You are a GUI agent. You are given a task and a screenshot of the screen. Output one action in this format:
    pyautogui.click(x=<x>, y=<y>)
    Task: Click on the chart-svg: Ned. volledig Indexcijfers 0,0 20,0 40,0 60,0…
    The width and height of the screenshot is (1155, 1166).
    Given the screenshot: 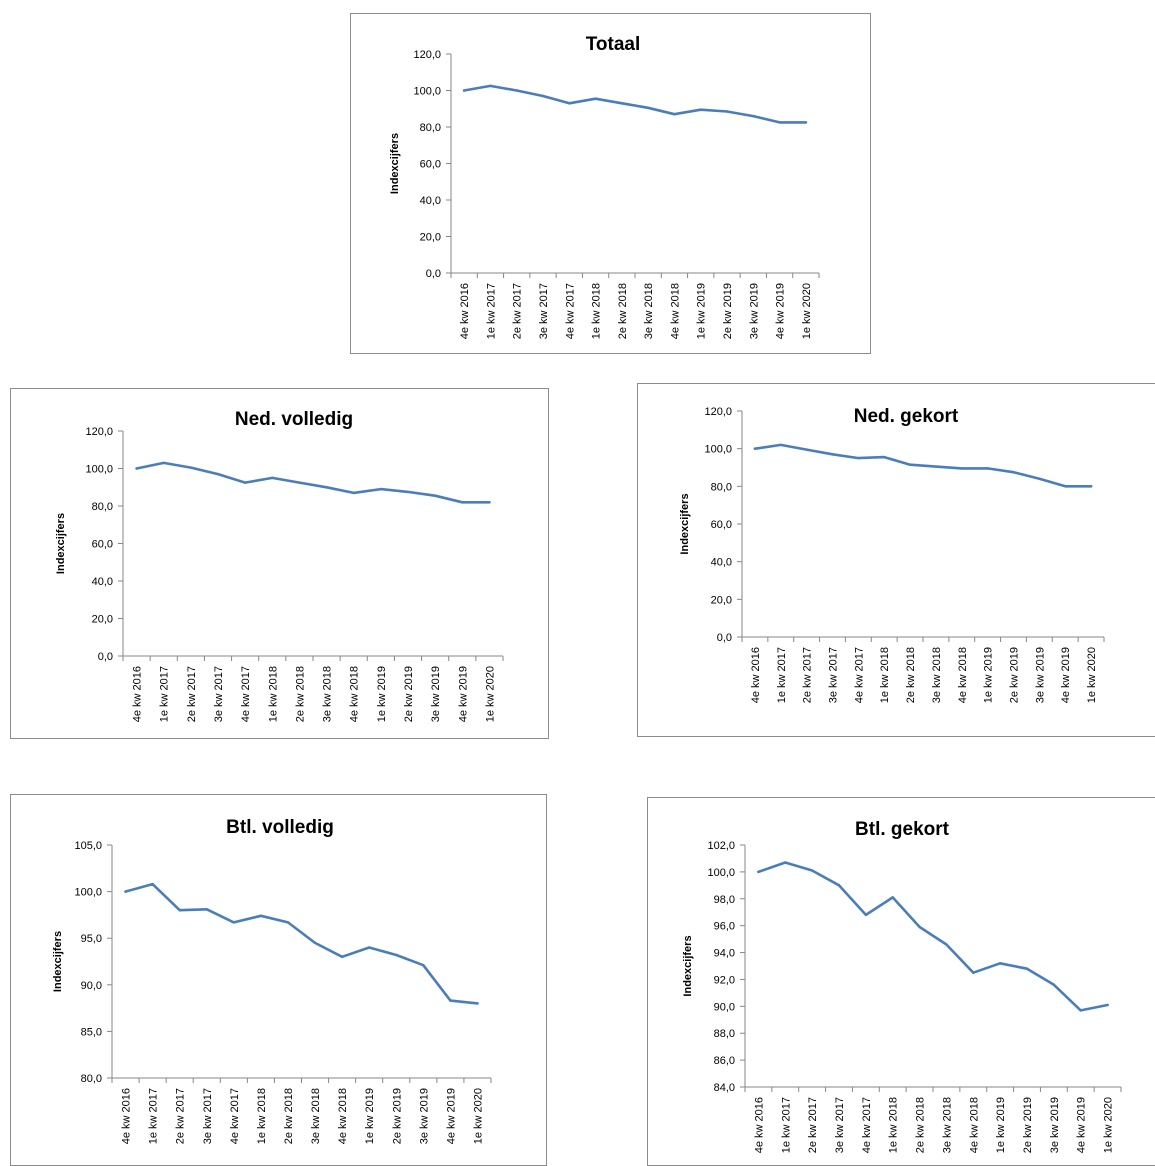 What is the action you would take?
    pyautogui.click(x=279, y=565)
    